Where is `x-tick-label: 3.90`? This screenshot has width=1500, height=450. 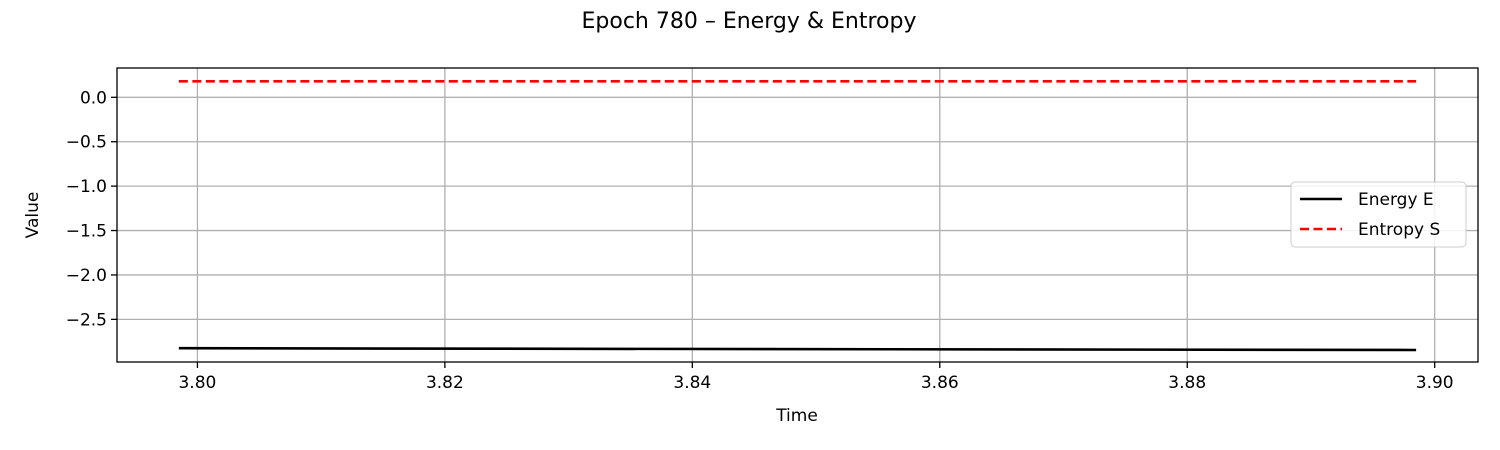 x-tick-label: 3.90 is located at coordinates (1435, 383).